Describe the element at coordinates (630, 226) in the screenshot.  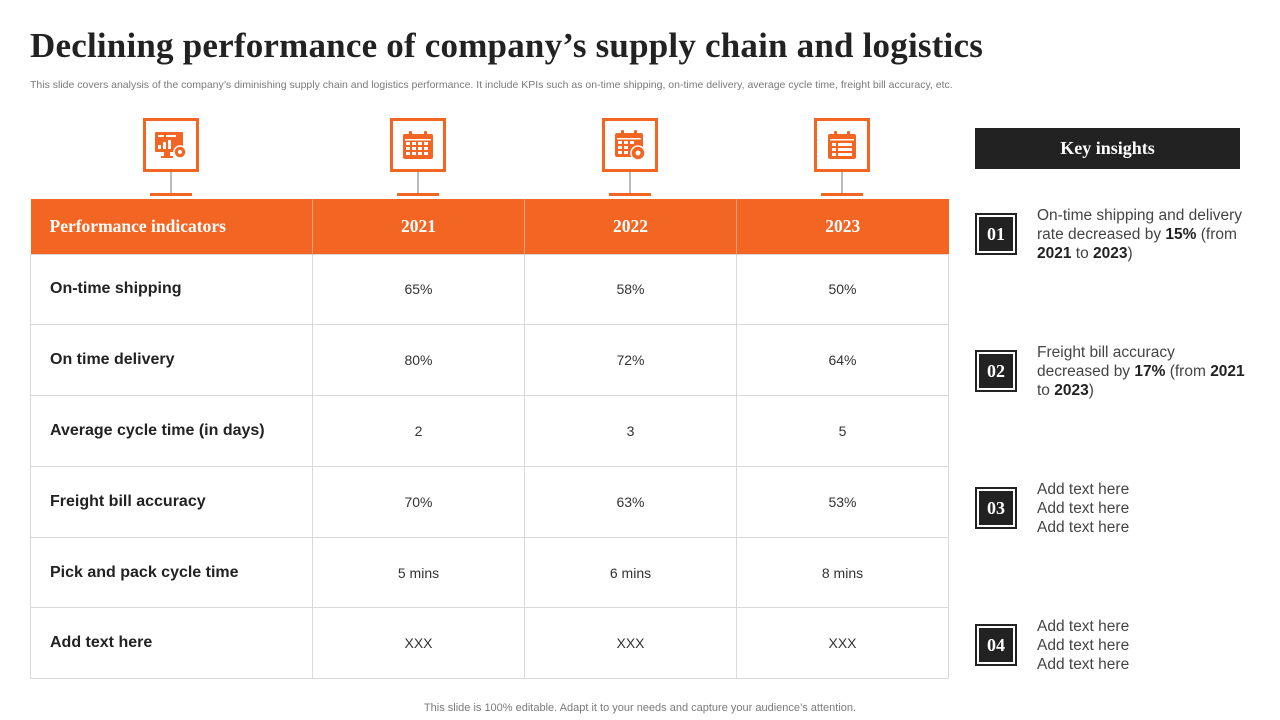
I see `header-2022: 2022` at that location.